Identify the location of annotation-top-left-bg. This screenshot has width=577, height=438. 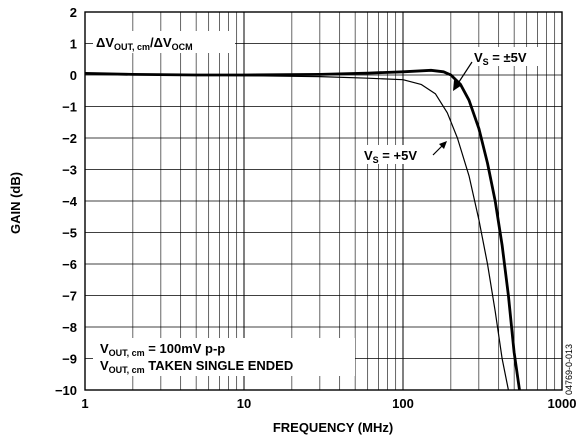
(164, 42).